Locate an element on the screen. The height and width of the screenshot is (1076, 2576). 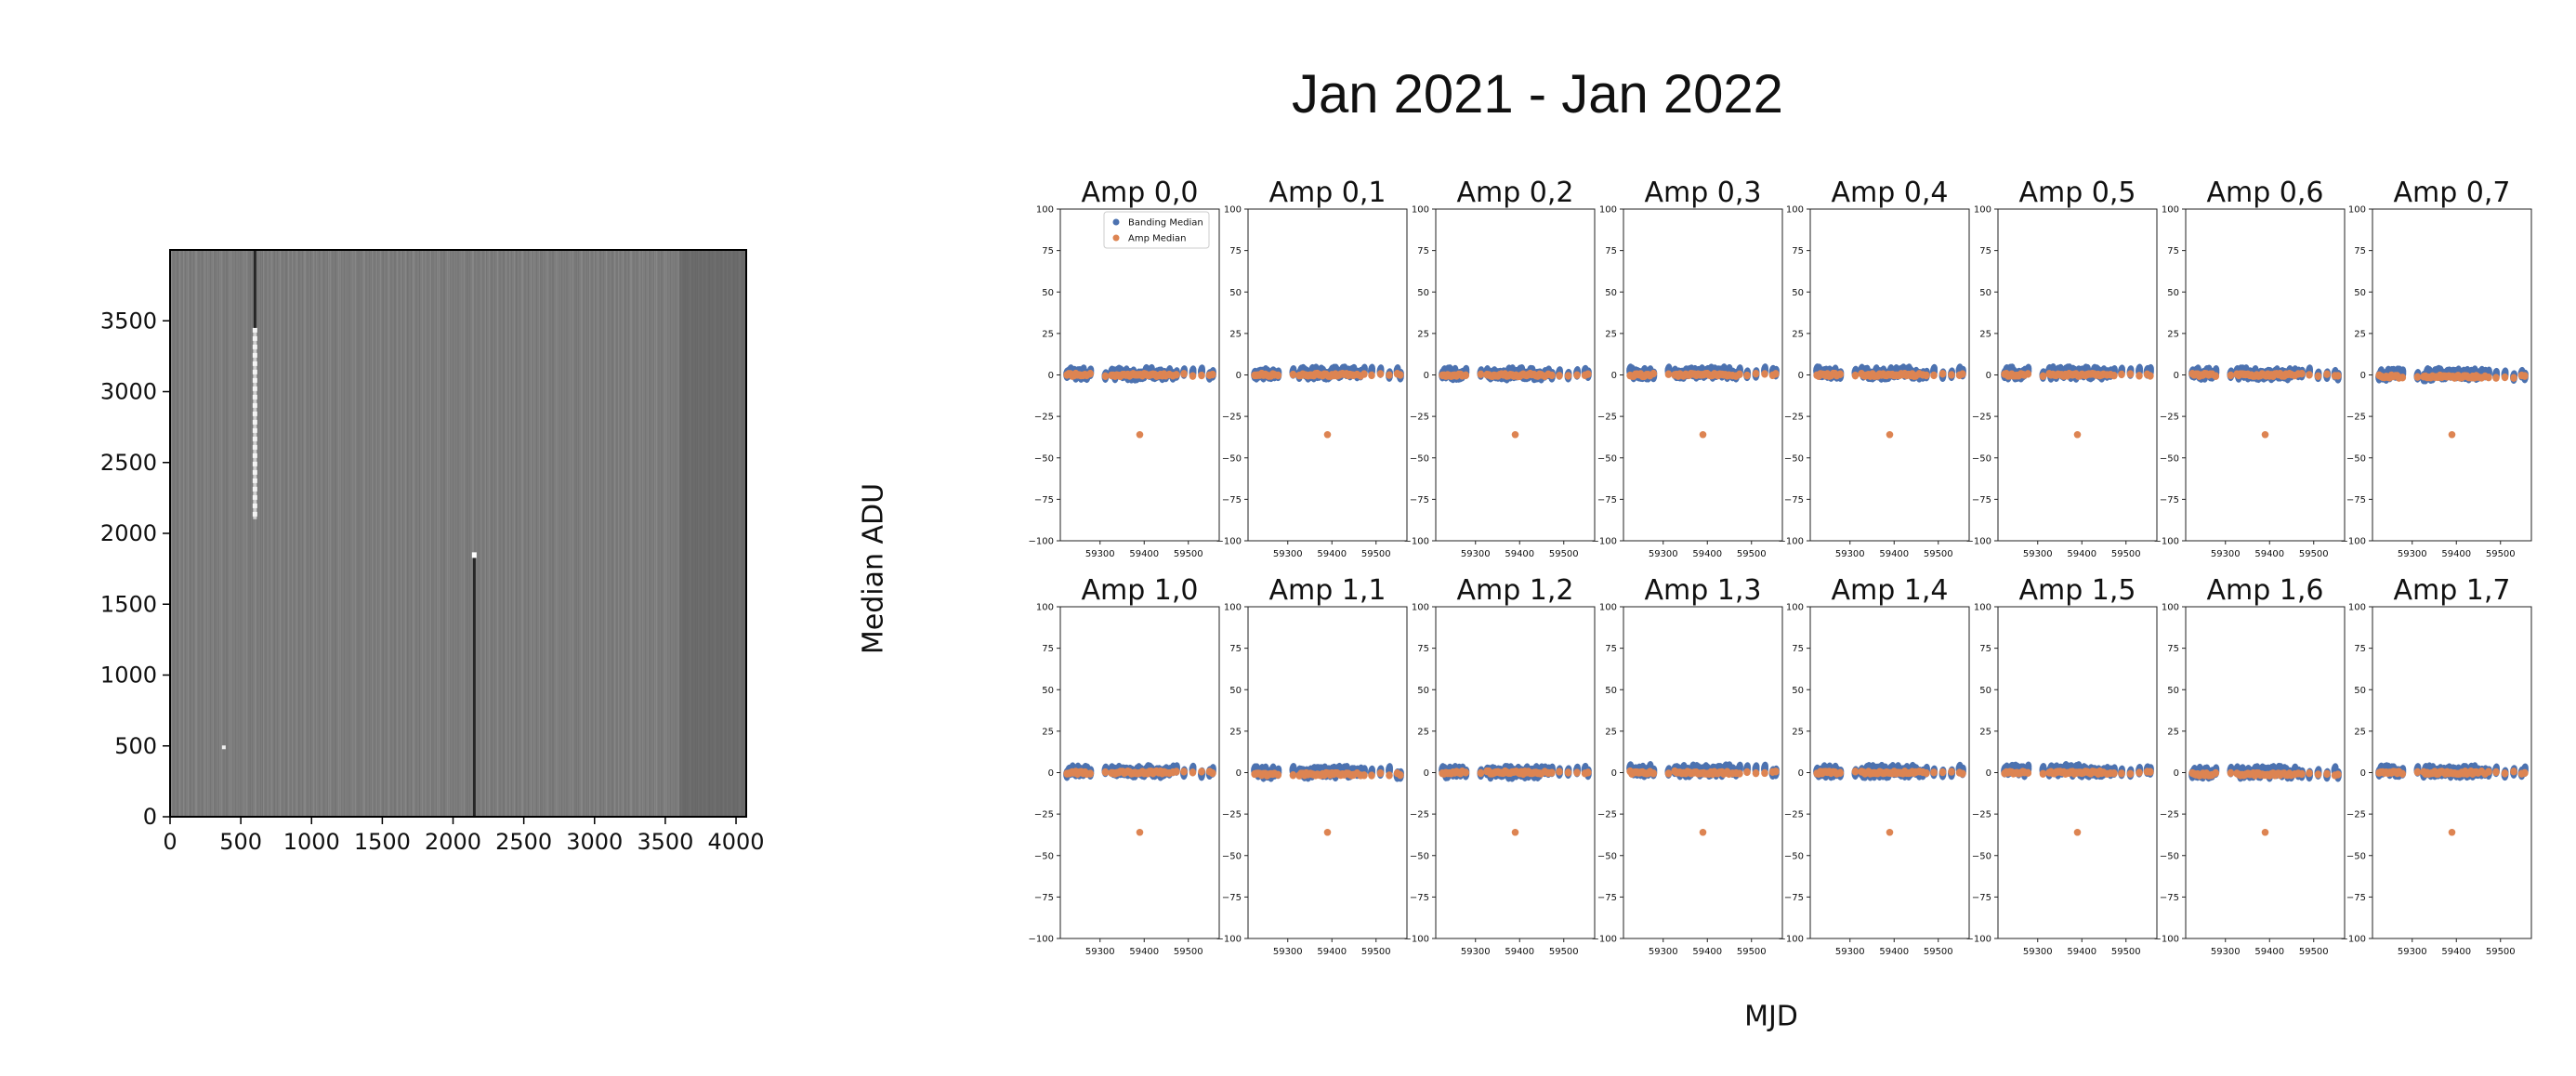
subplot-title: Amp 1,1 is located at coordinates (1327, 590).